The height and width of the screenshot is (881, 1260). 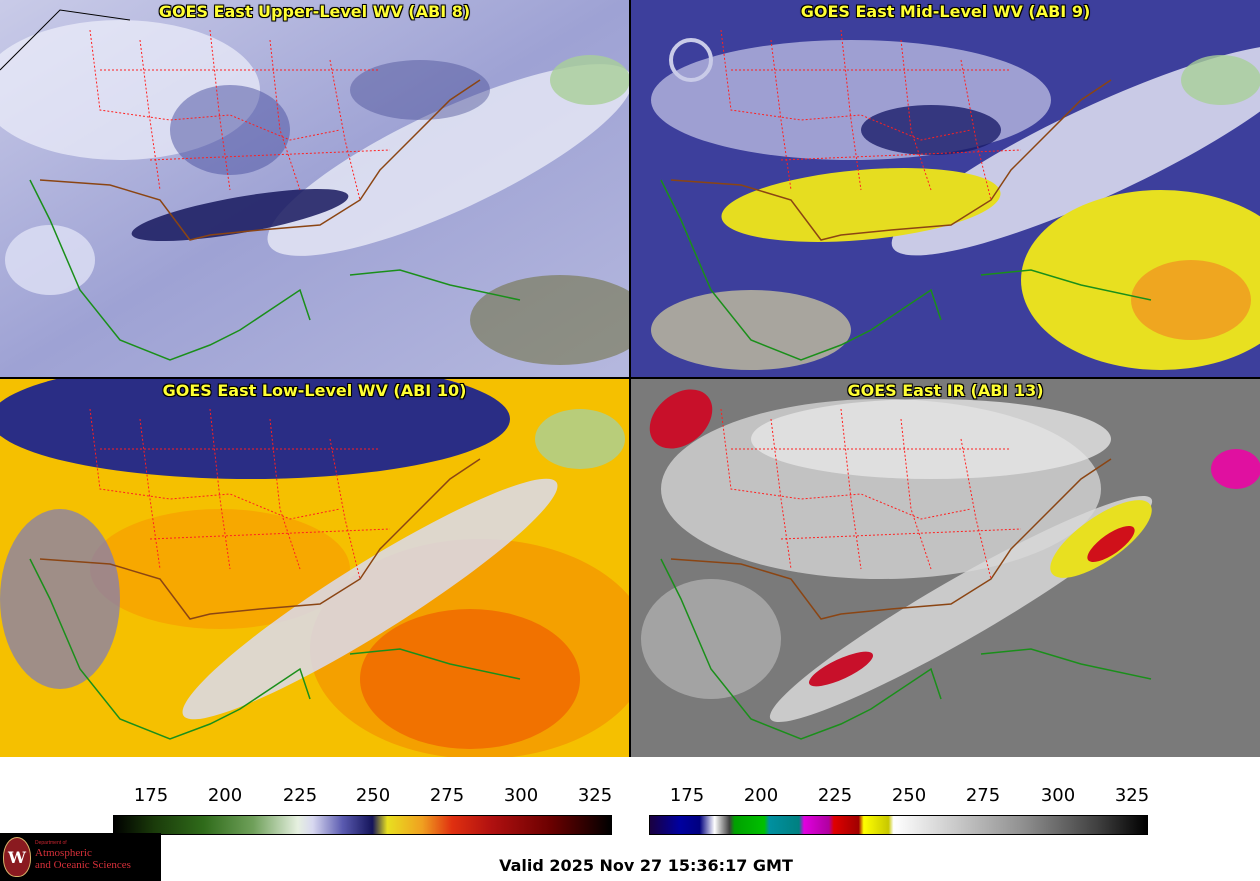 What do you see at coordinates (595, 795) in the screenshot?
I see `wv-tick-label: 325` at bounding box center [595, 795].